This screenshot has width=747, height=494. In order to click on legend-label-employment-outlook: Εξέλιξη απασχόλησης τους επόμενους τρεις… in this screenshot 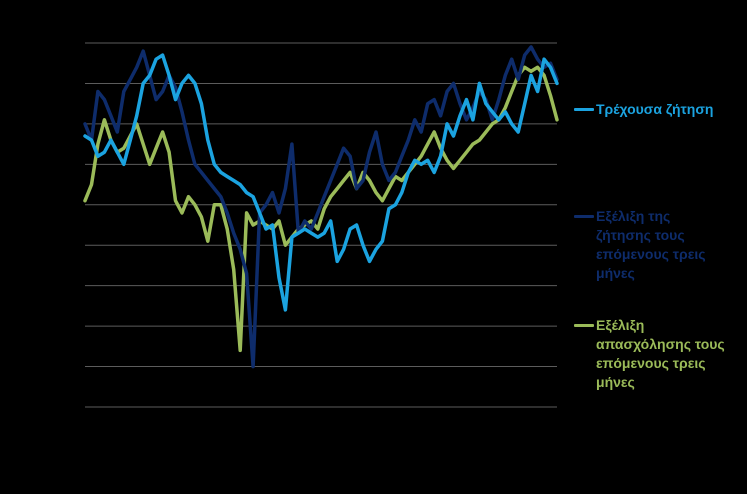, I will do `click(660, 353)`.